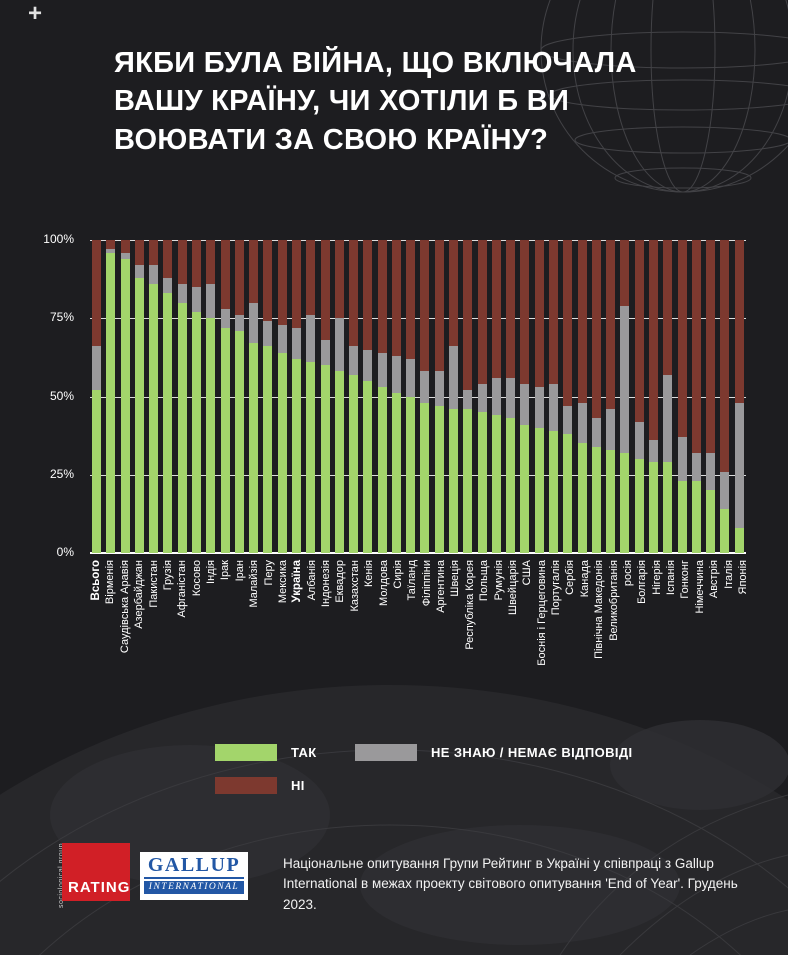  I want to click on x-label: Афганістан, so click(182, 589).